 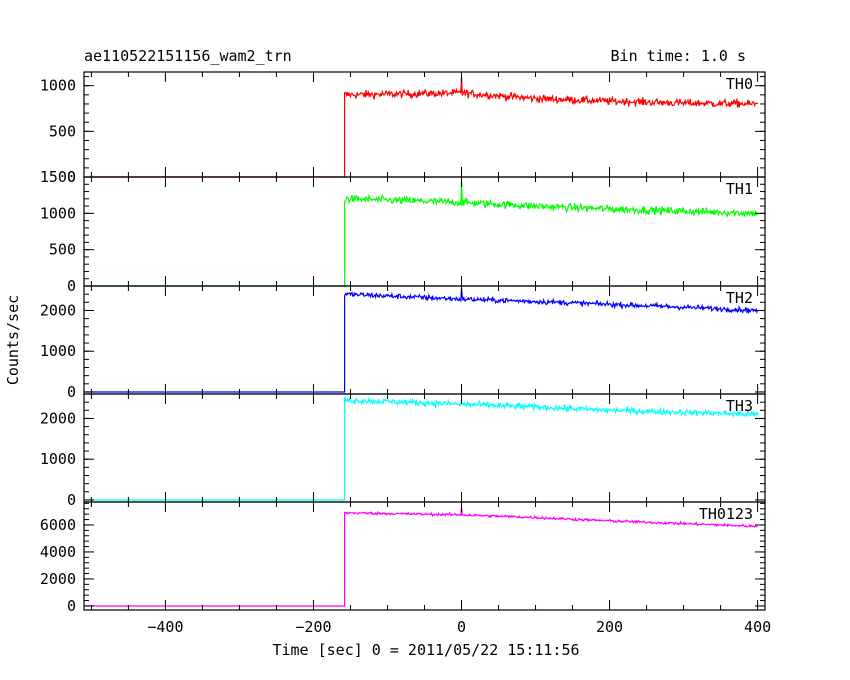 I want to click on y-tick-label: 6000, so click(x=58, y=525).